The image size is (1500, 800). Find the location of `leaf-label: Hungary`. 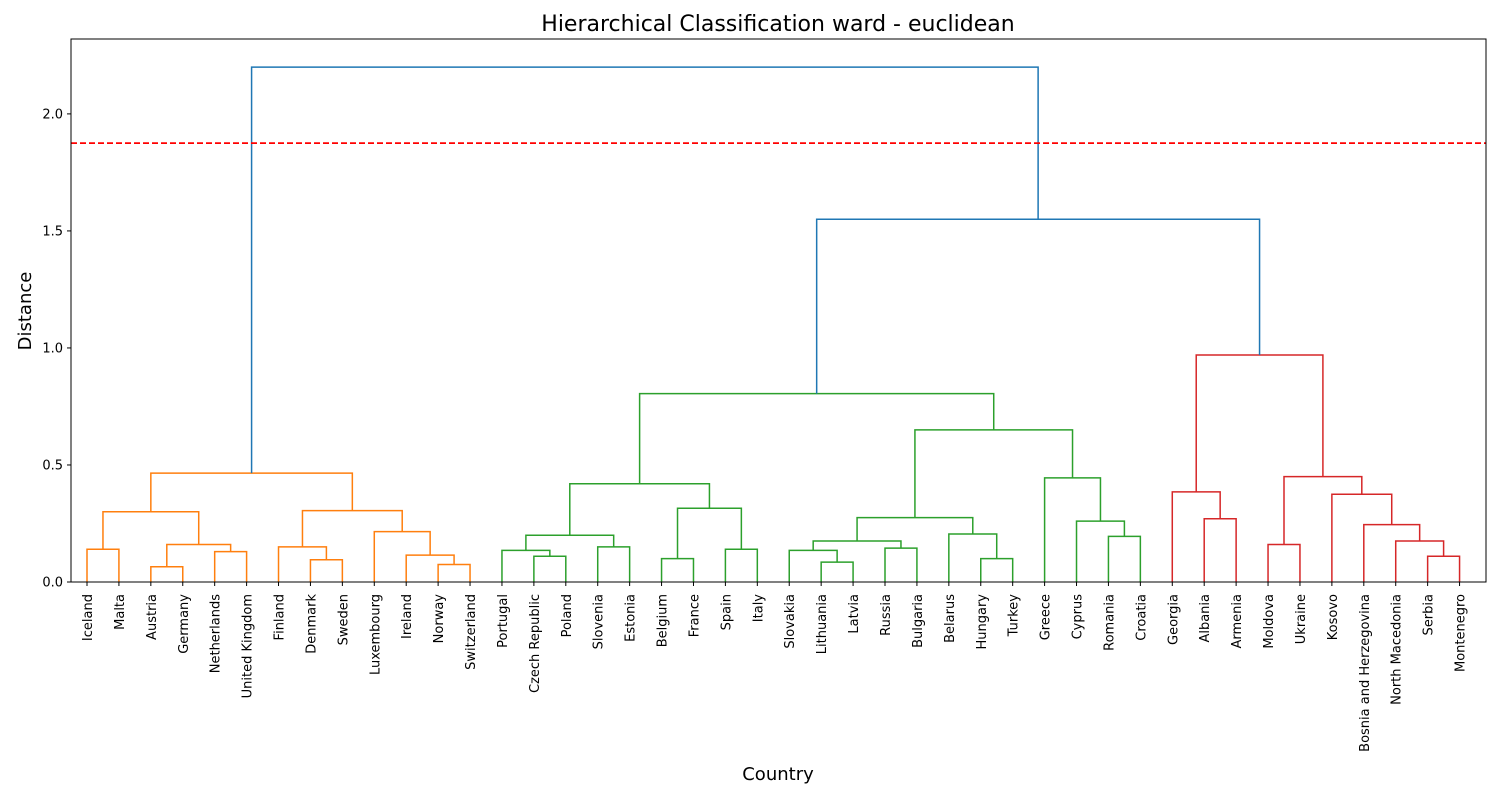

leaf-label: Hungary is located at coordinates (982, 622).